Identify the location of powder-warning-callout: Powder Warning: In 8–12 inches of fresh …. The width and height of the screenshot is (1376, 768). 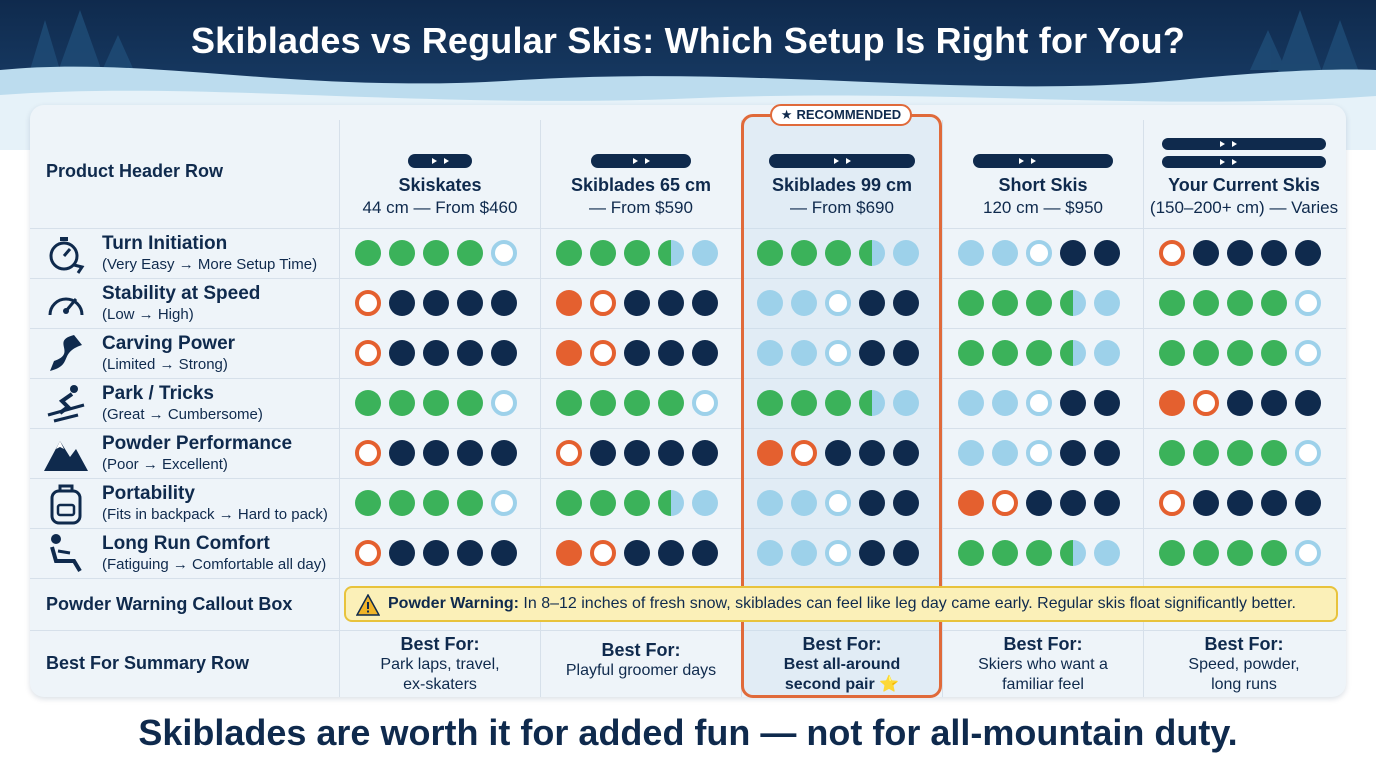
(841, 604).